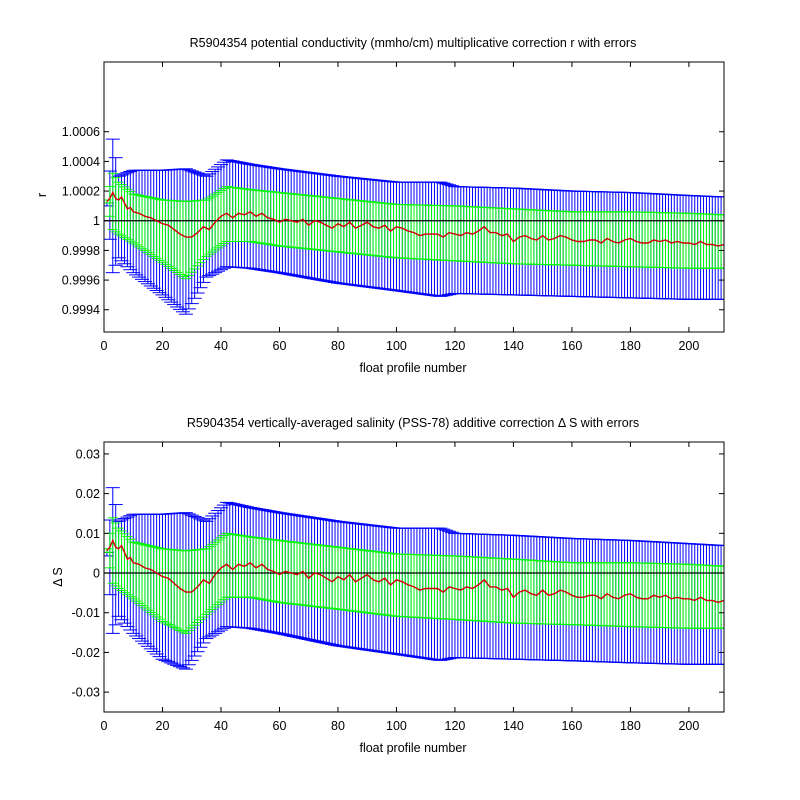 This screenshot has width=800, height=800. What do you see at coordinates (88, 494) in the screenshot?
I see `bottom-y-tick-label: 0.02` at bounding box center [88, 494].